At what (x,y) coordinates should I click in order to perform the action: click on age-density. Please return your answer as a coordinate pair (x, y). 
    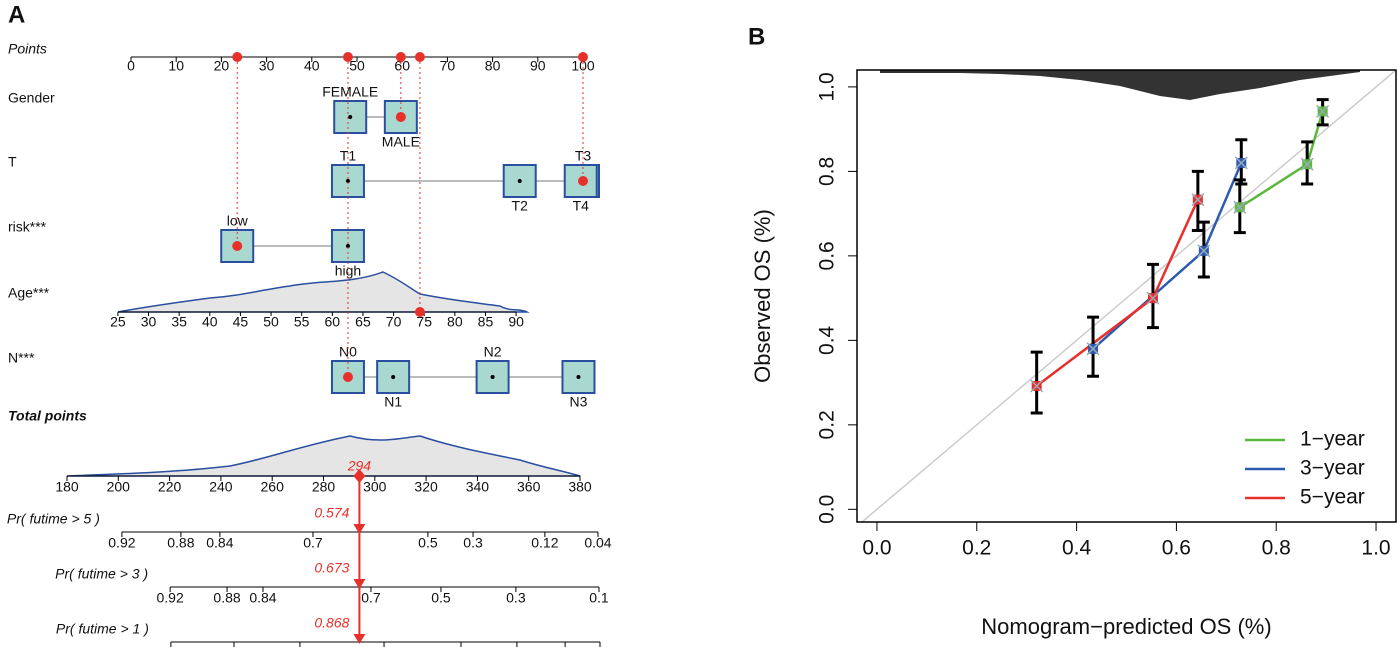
    Looking at the image, I should click on (323, 292).